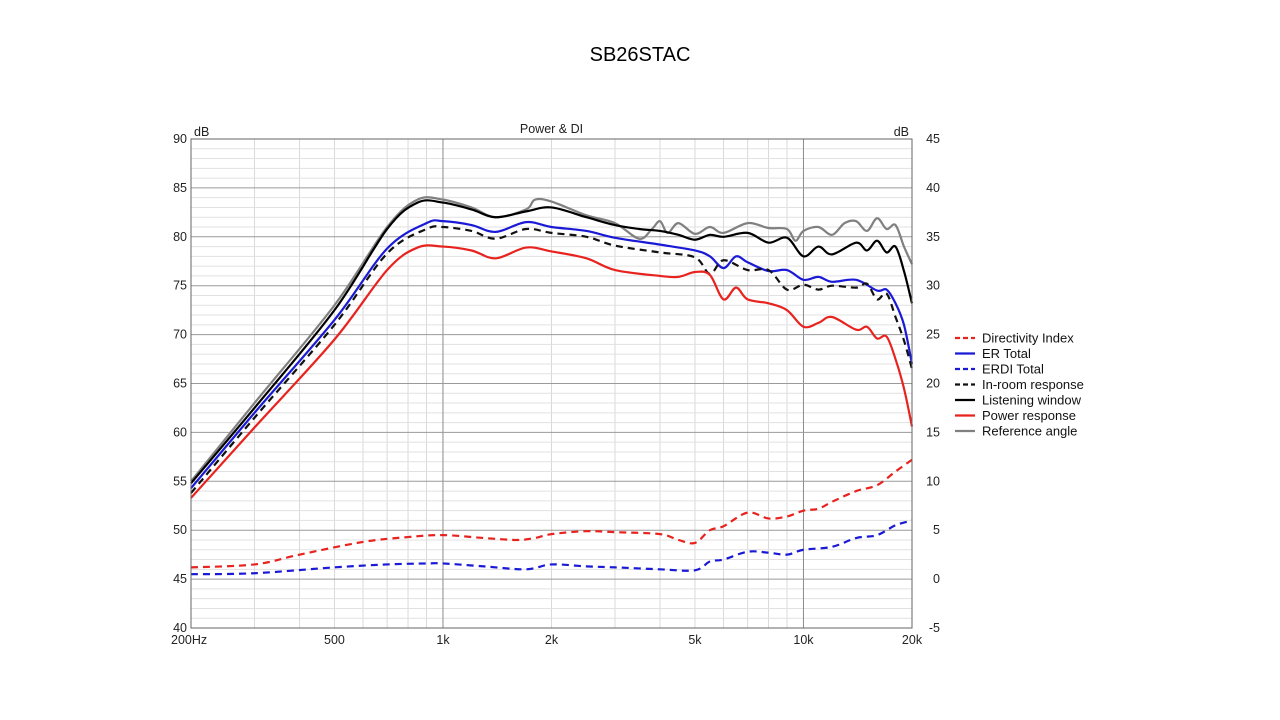 The width and height of the screenshot is (1280, 720). Describe the element at coordinates (912, 640) in the screenshot. I see `x-tick-label: 20k` at that location.